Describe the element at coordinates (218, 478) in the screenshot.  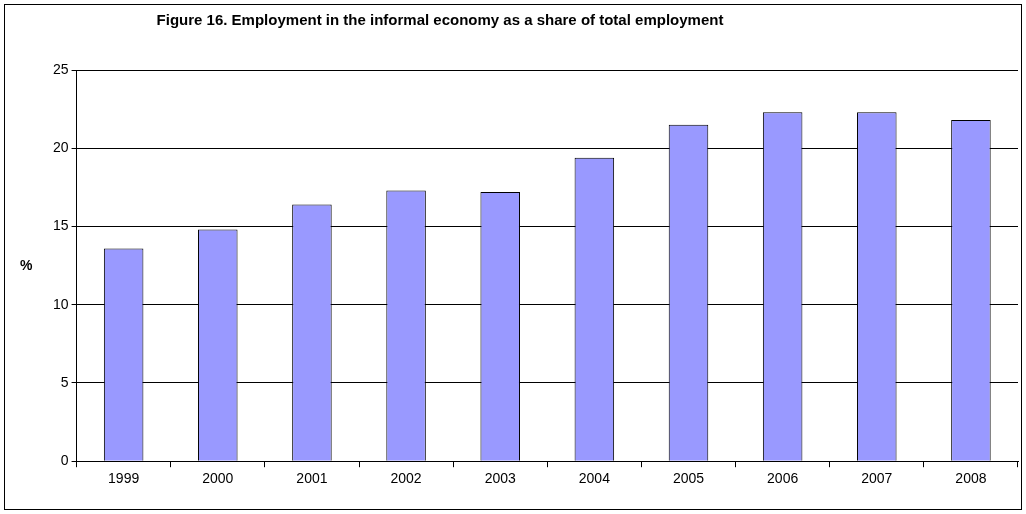
I see `x-tick-label: 2000` at that location.